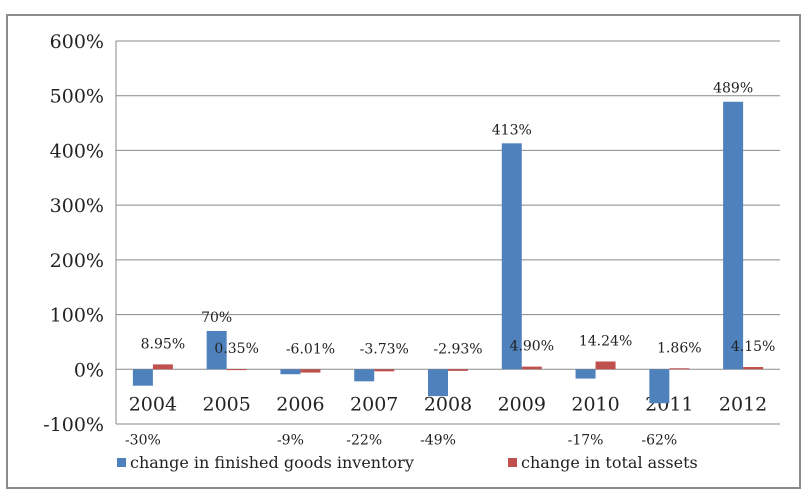 This screenshot has height=491, width=809. What do you see at coordinates (753, 347) in the screenshot?
I see `assets-data-label: 4.15%` at bounding box center [753, 347].